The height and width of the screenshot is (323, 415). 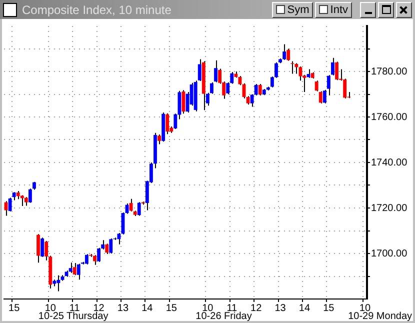 I want to click on text: 10-25 Thursday, so click(x=73, y=316).